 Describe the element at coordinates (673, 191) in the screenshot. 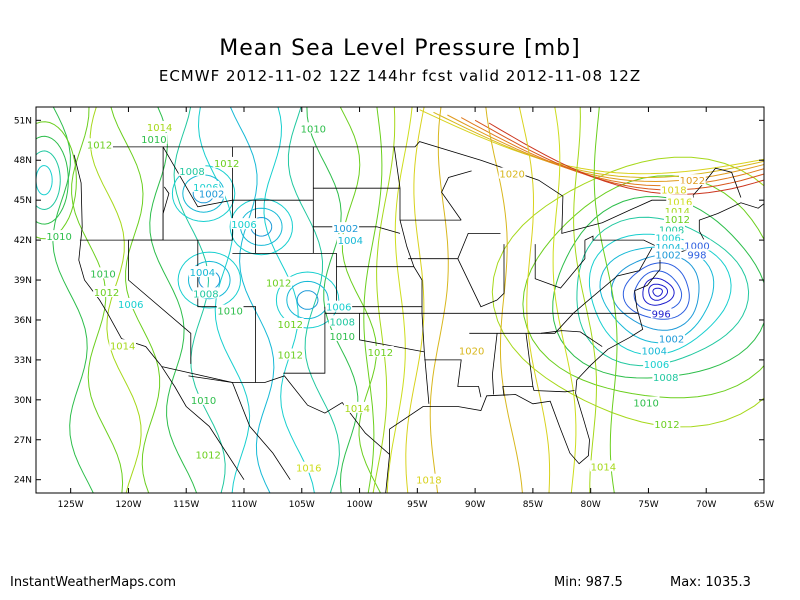

I see `isobar-label: 1018` at that location.